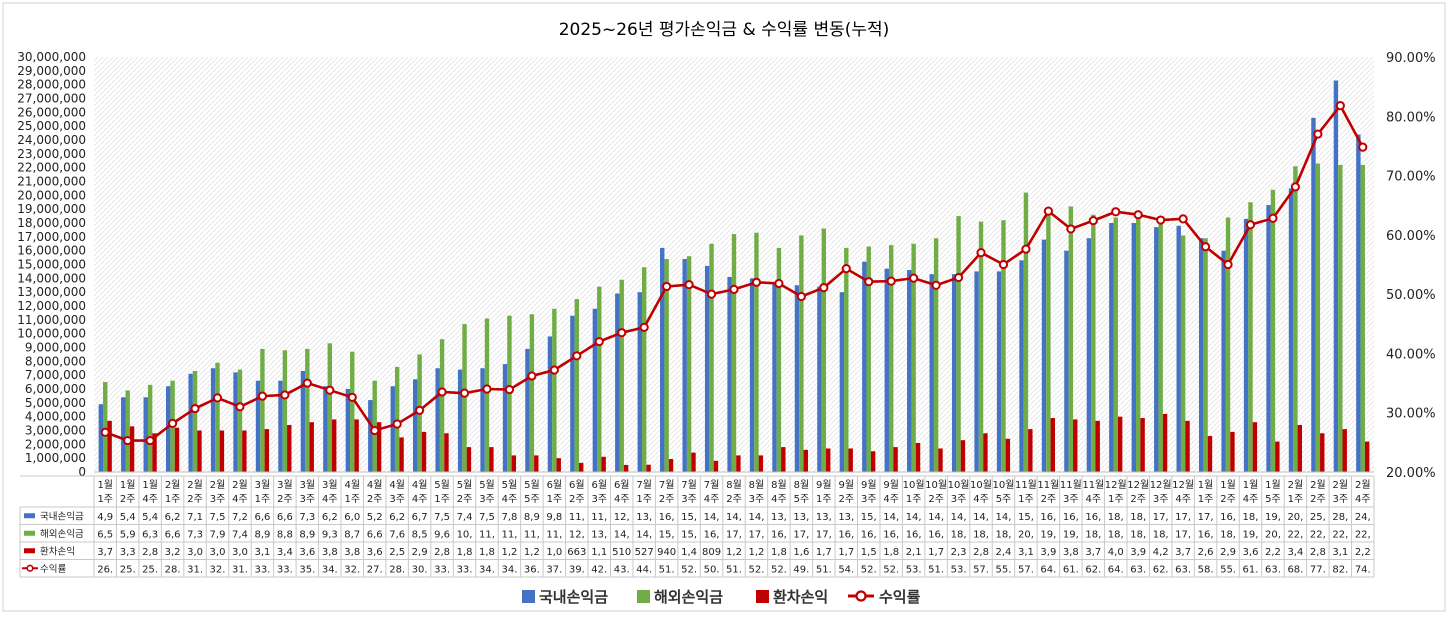 The width and height of the screenshot is (1448, 618). What do you see at coordinates (1318, 499) in the screenshot?
I see `x-tick-label: 2주` at bounding box center [1318, 499].